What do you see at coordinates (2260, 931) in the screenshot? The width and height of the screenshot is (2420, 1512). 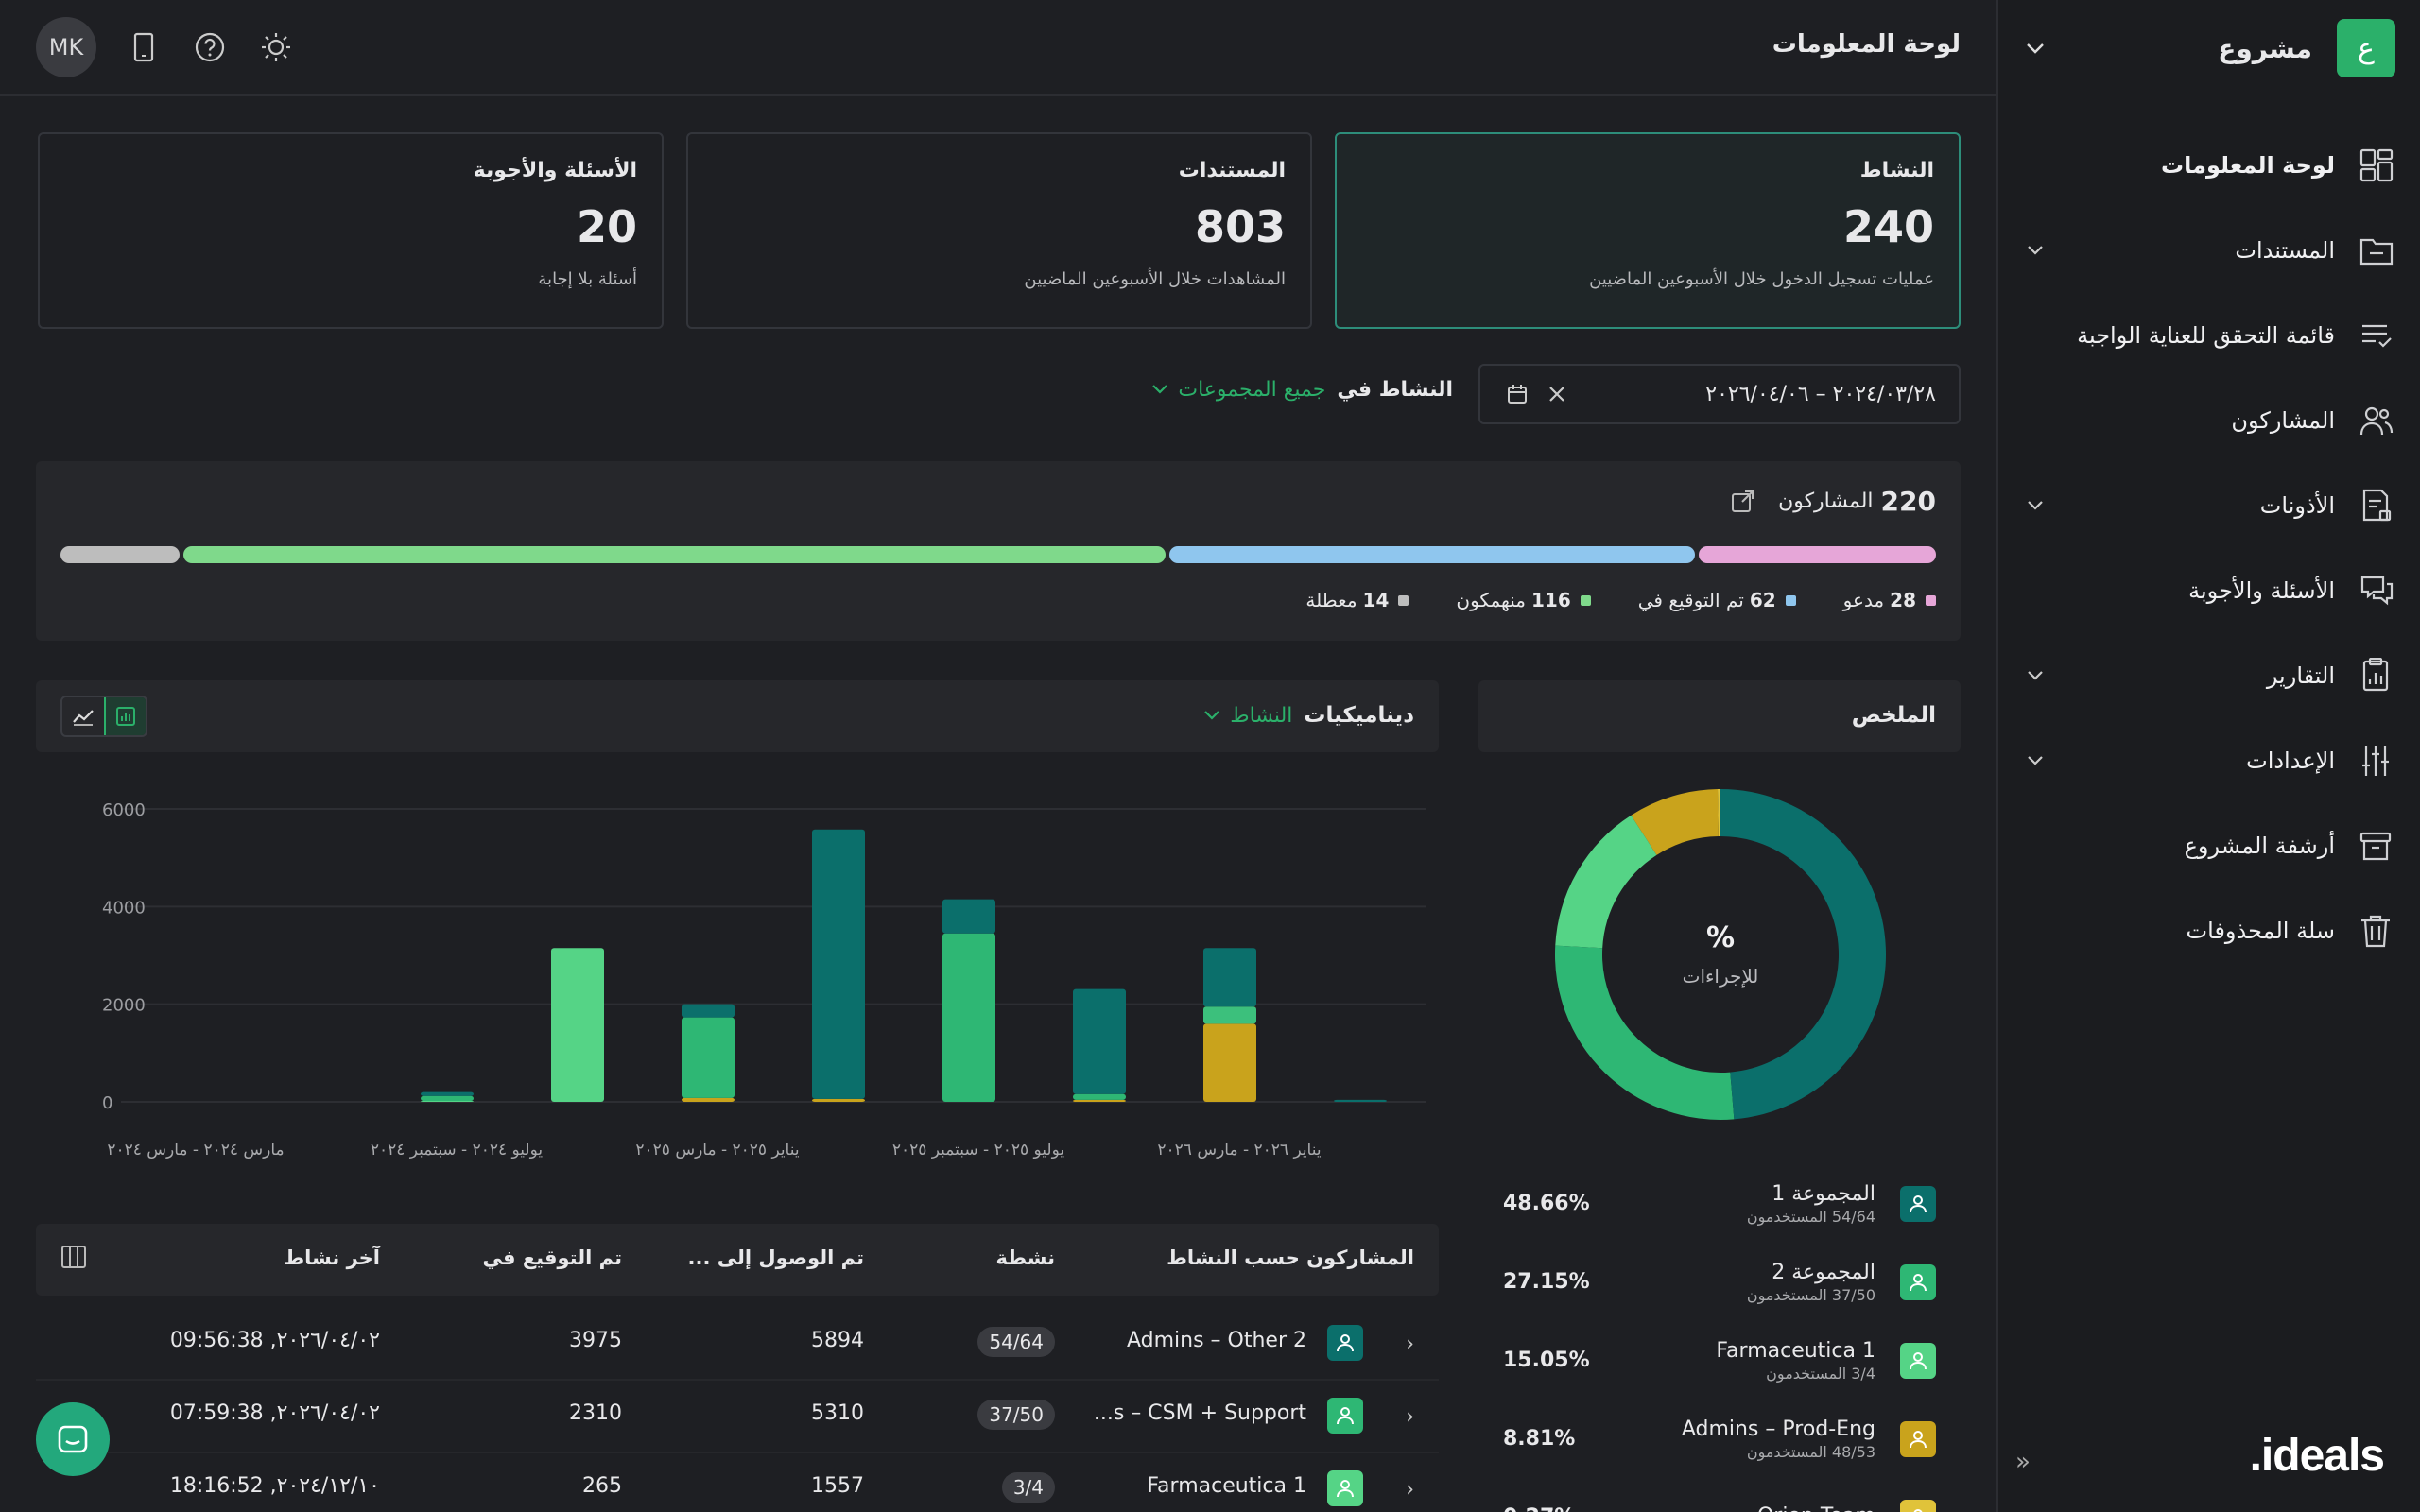 I see `sidebar-item-label: سلة المحذوفات` at bounding box center [2260, 931].